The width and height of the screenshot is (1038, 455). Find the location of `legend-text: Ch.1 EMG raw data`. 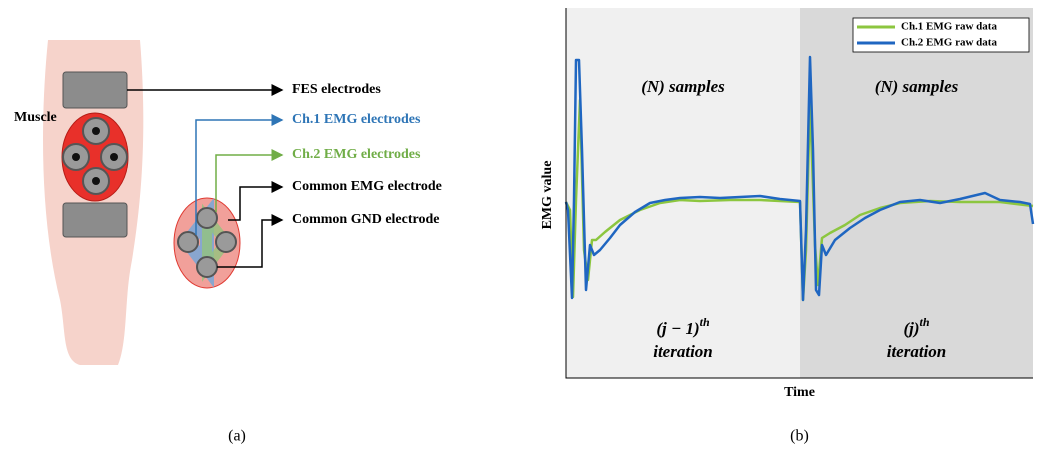

legend-text: Ch.1 EMG raw data is located at coordinates (949, 27).